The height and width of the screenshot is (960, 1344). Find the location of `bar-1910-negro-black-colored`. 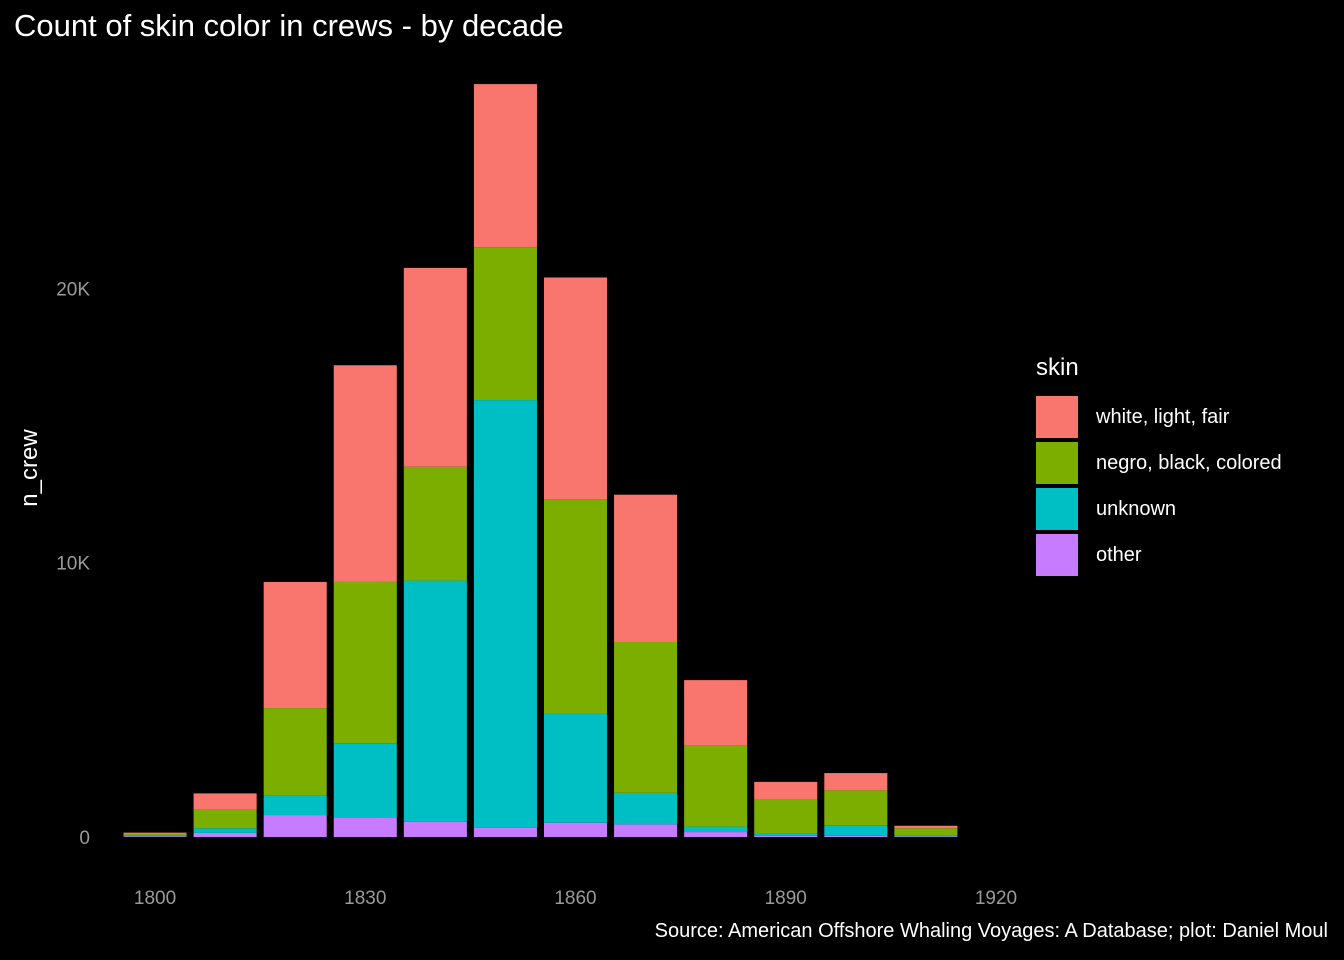

bar-1910-negro-black-colored is located at coordinates (926, 832).